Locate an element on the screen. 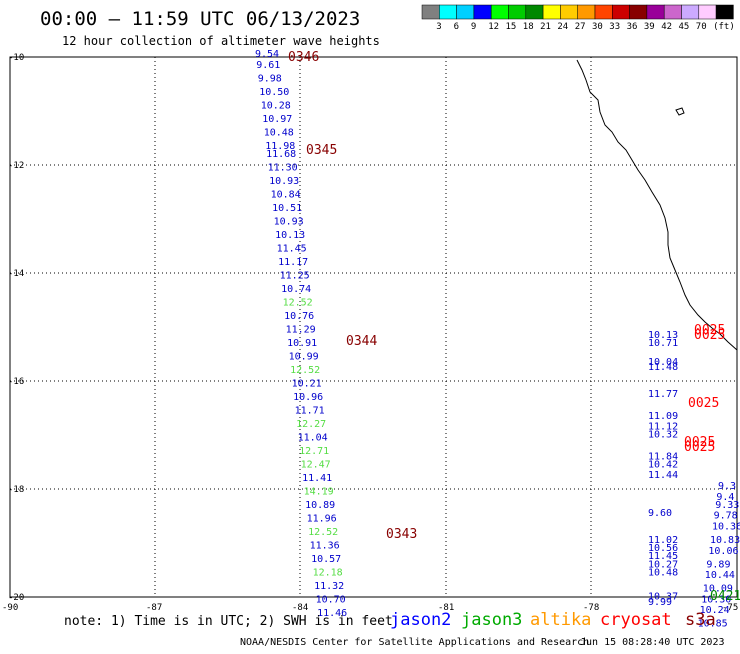  lat-label: -14 is located at coordinates (16, 274).